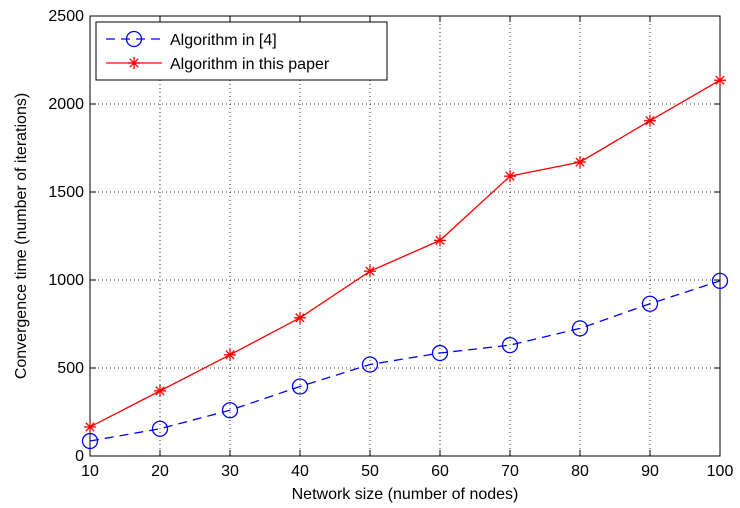 Image resolution: width=740 pixels, height=508 pixels. Describe the element at coordinates (250, 64) in the screenshot. I see `legend-label: Algorithm in this paper` at that location.